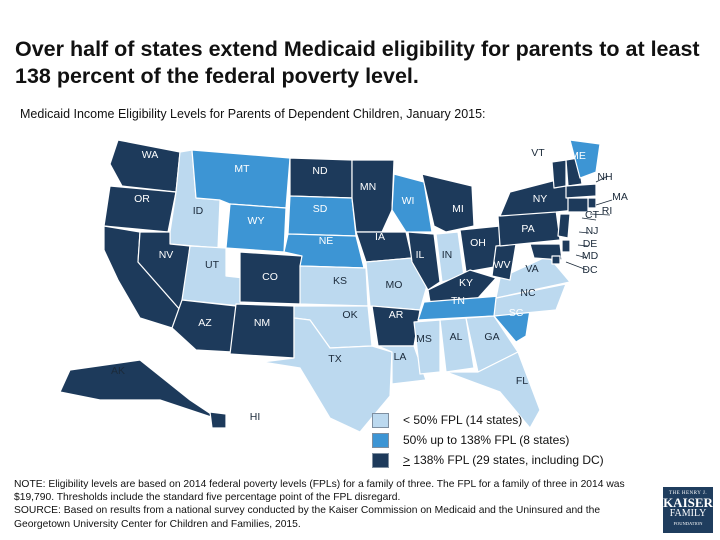  I want to click on state-label-pa: PA, so click(527, 229).